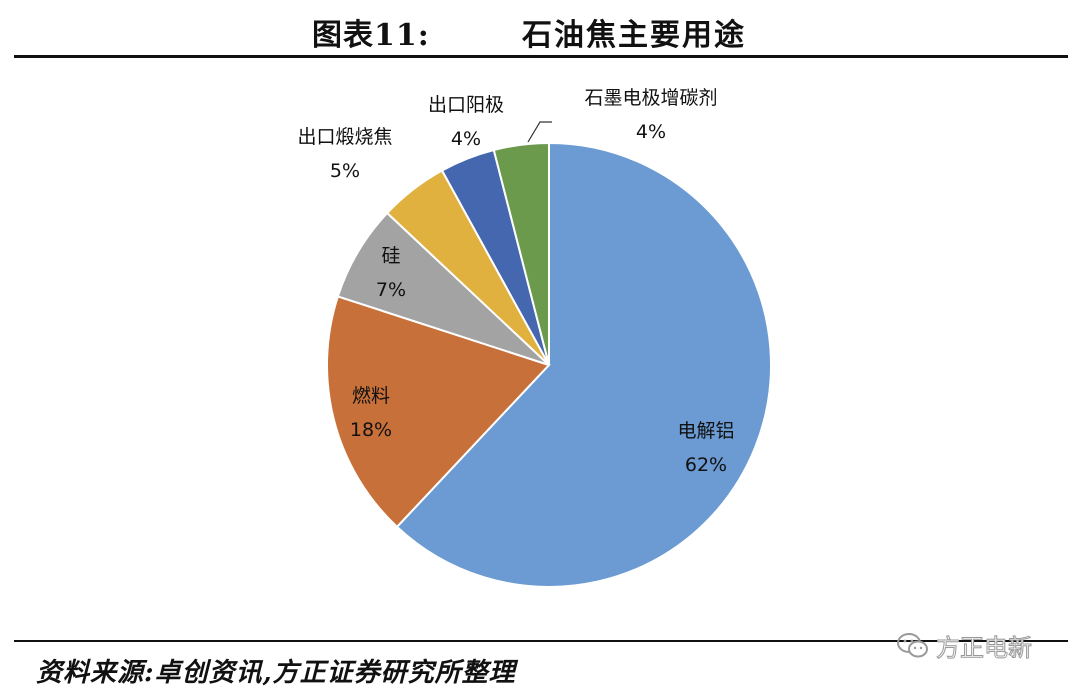  Describe the element at coordinates (371, 430) in the screenshot. I see `slice-percent-label: 18%` at that location.